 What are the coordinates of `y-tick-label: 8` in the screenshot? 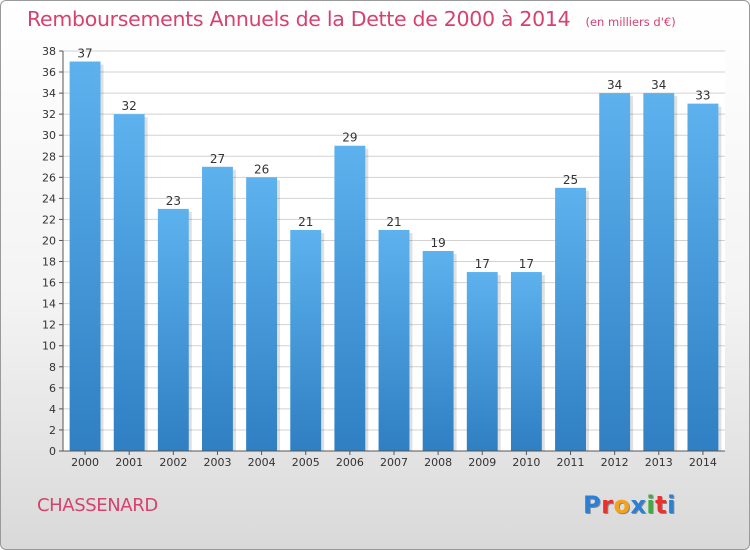 It's located at (52, 367).